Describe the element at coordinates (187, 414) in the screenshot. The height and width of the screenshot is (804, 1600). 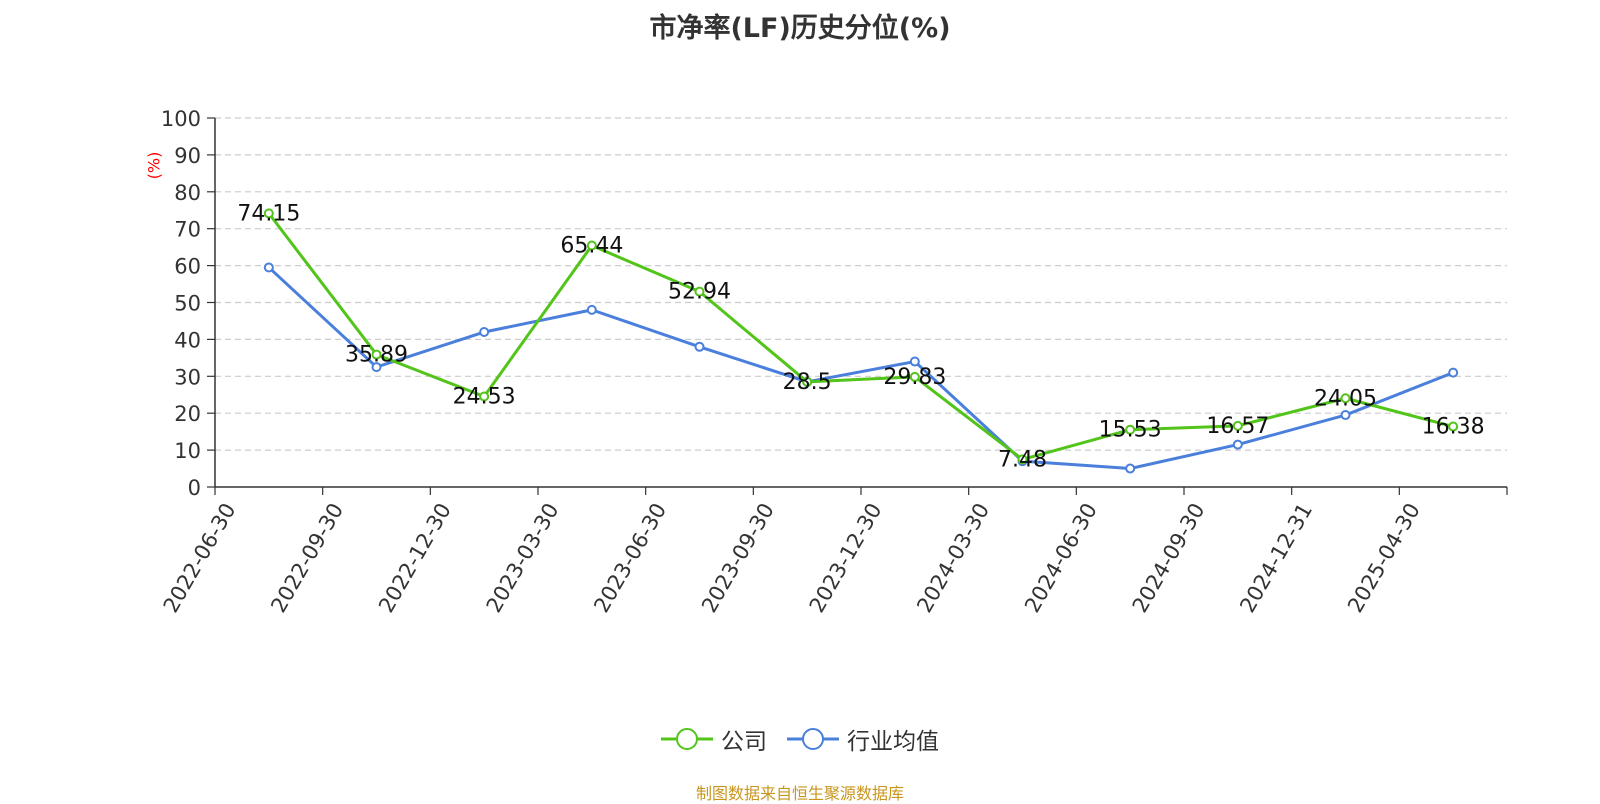
I see `y-tick-label: 20` at that location.